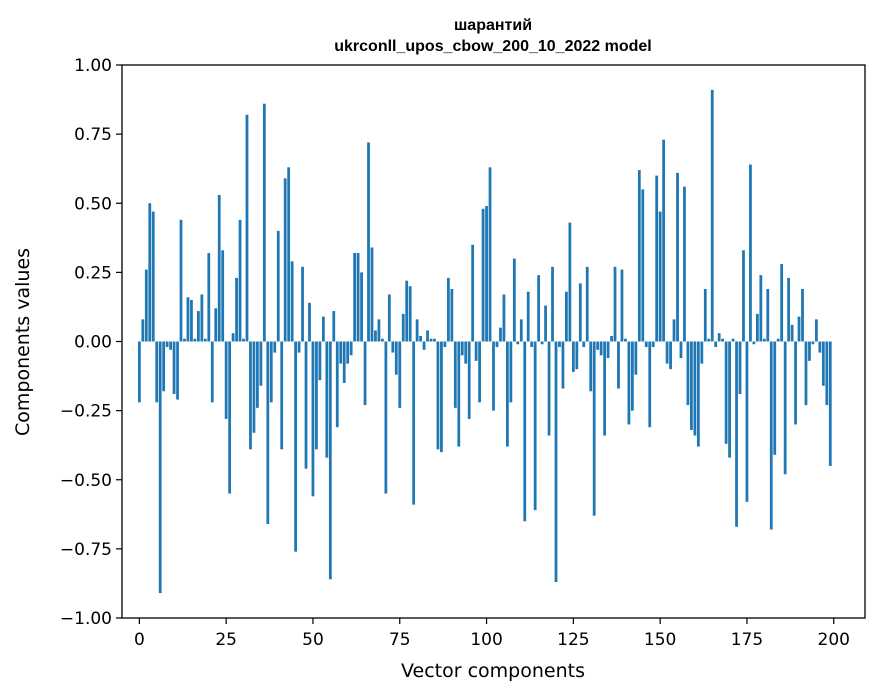  Describe the element at coordinates (486, 640) in the screenshot. I see `x-tick-label: 100` at that location.